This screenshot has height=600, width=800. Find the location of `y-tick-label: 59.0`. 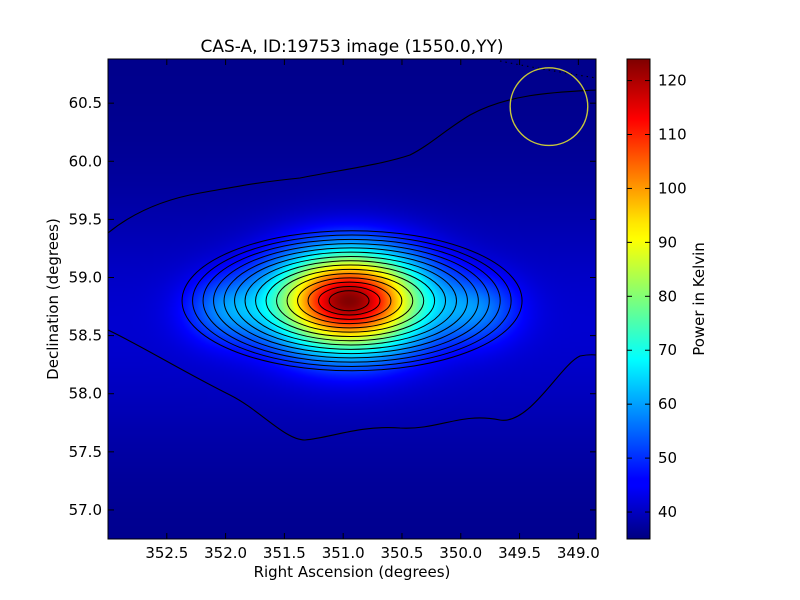

y-tick-label: 59.0 is located at coordinates (85, 277).